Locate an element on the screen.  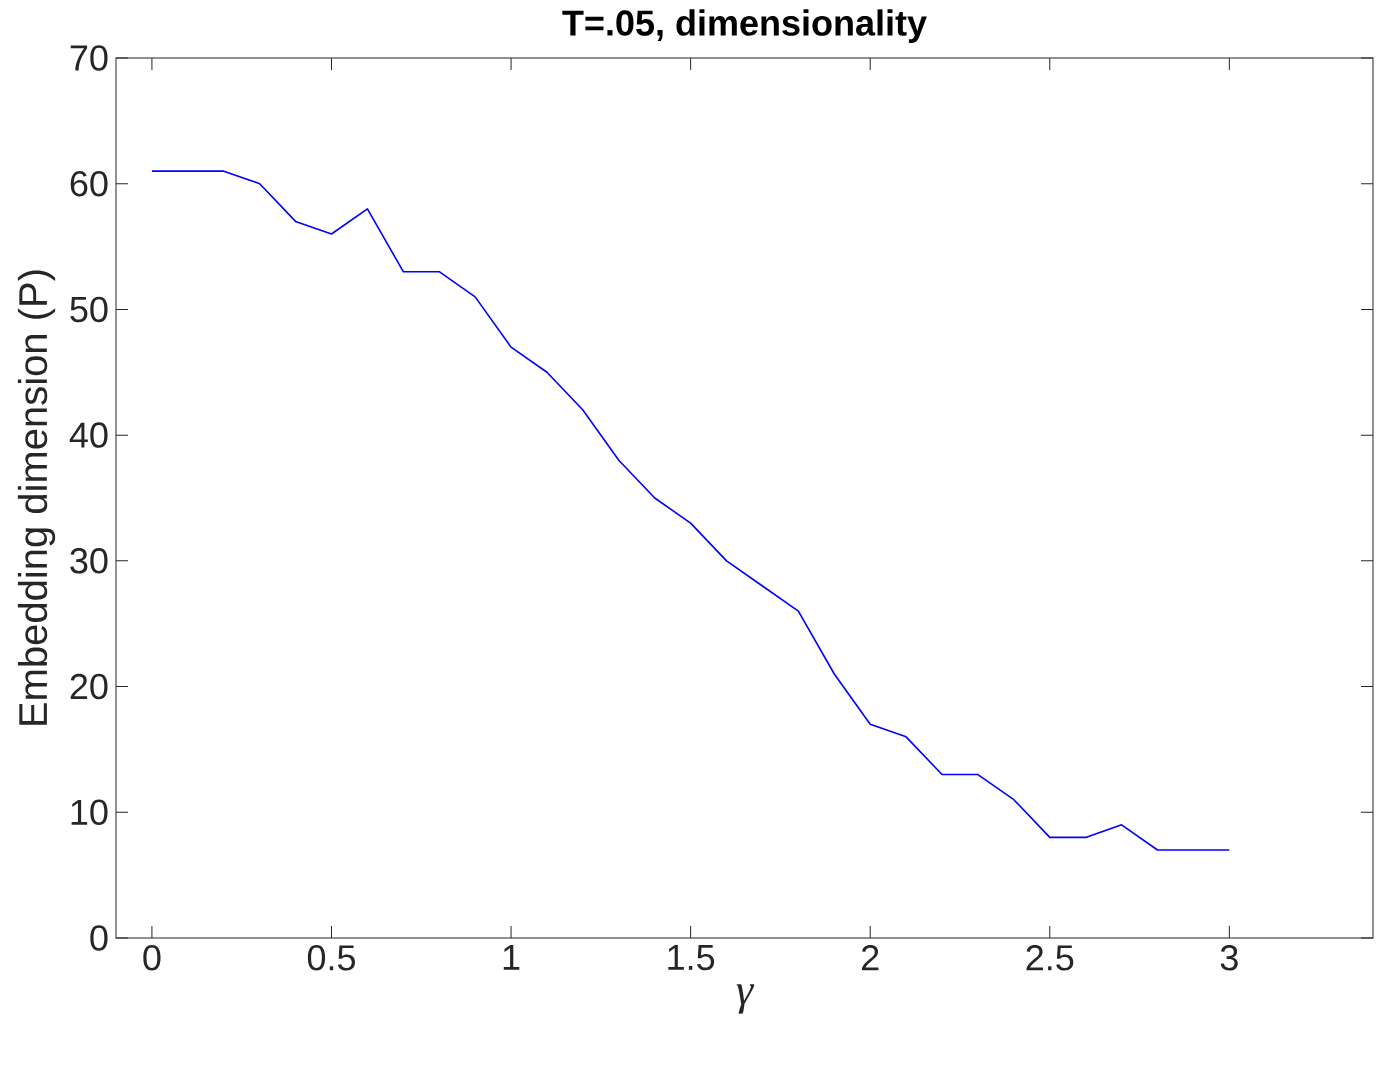
x-tick-label: 1.5 is located at coordinates (691, 958).